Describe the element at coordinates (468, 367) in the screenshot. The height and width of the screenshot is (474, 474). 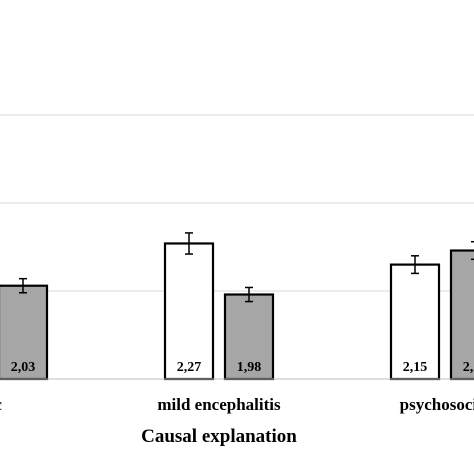
I see `value-label-s1-c2: 2,23` at that location.